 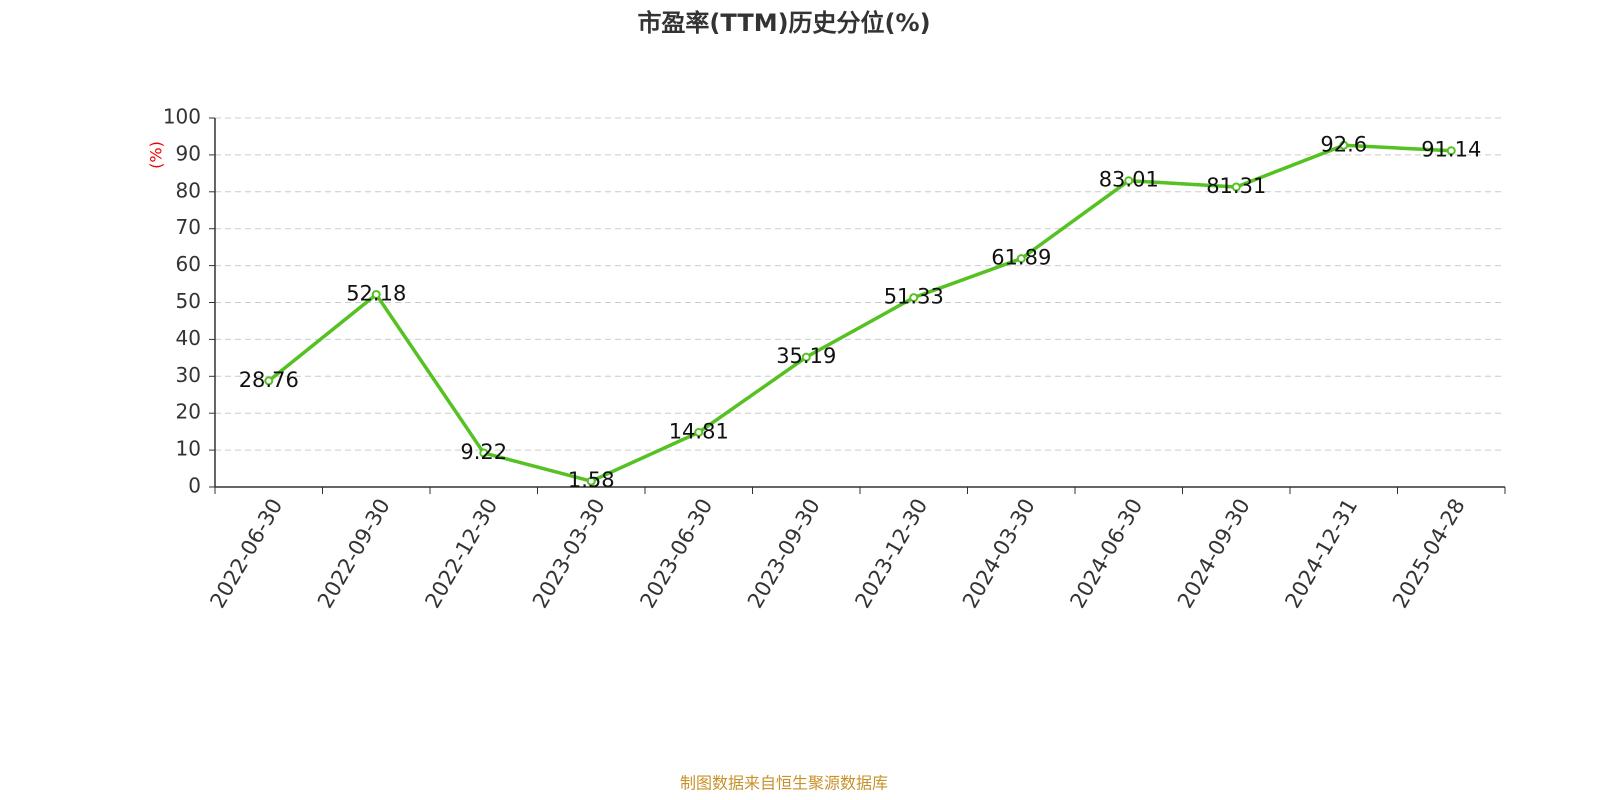 I want to click on source-note: 制图数据来自恒生聚源数据库, so click(x=784, y=783).